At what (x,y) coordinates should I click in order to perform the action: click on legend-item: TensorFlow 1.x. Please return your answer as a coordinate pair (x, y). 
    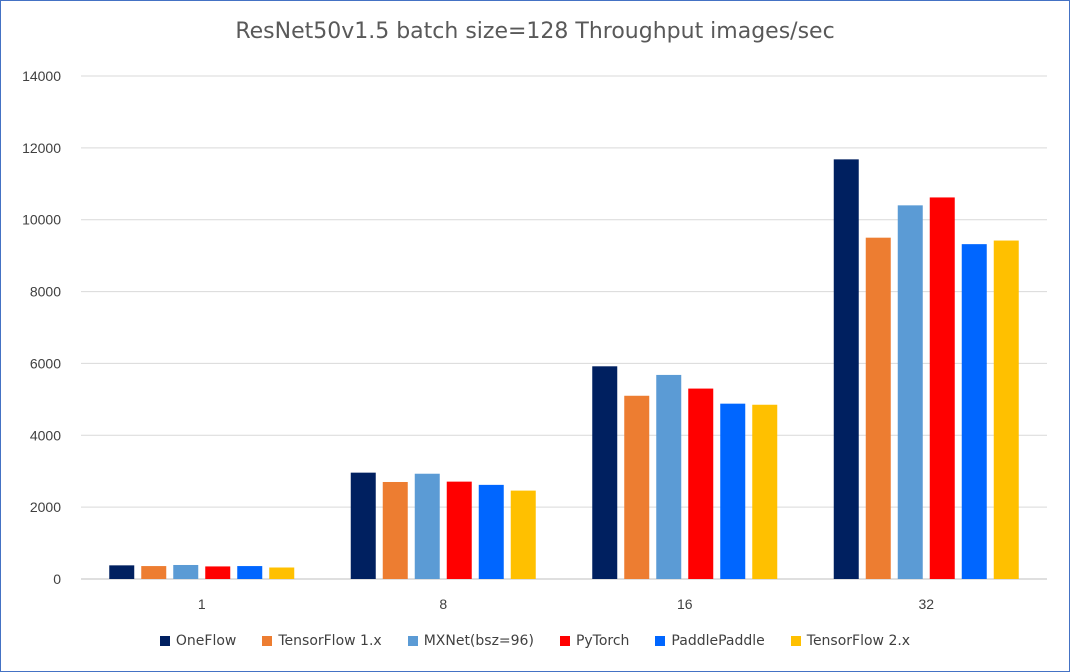
    Looking at the image, I should click on (322, 641).